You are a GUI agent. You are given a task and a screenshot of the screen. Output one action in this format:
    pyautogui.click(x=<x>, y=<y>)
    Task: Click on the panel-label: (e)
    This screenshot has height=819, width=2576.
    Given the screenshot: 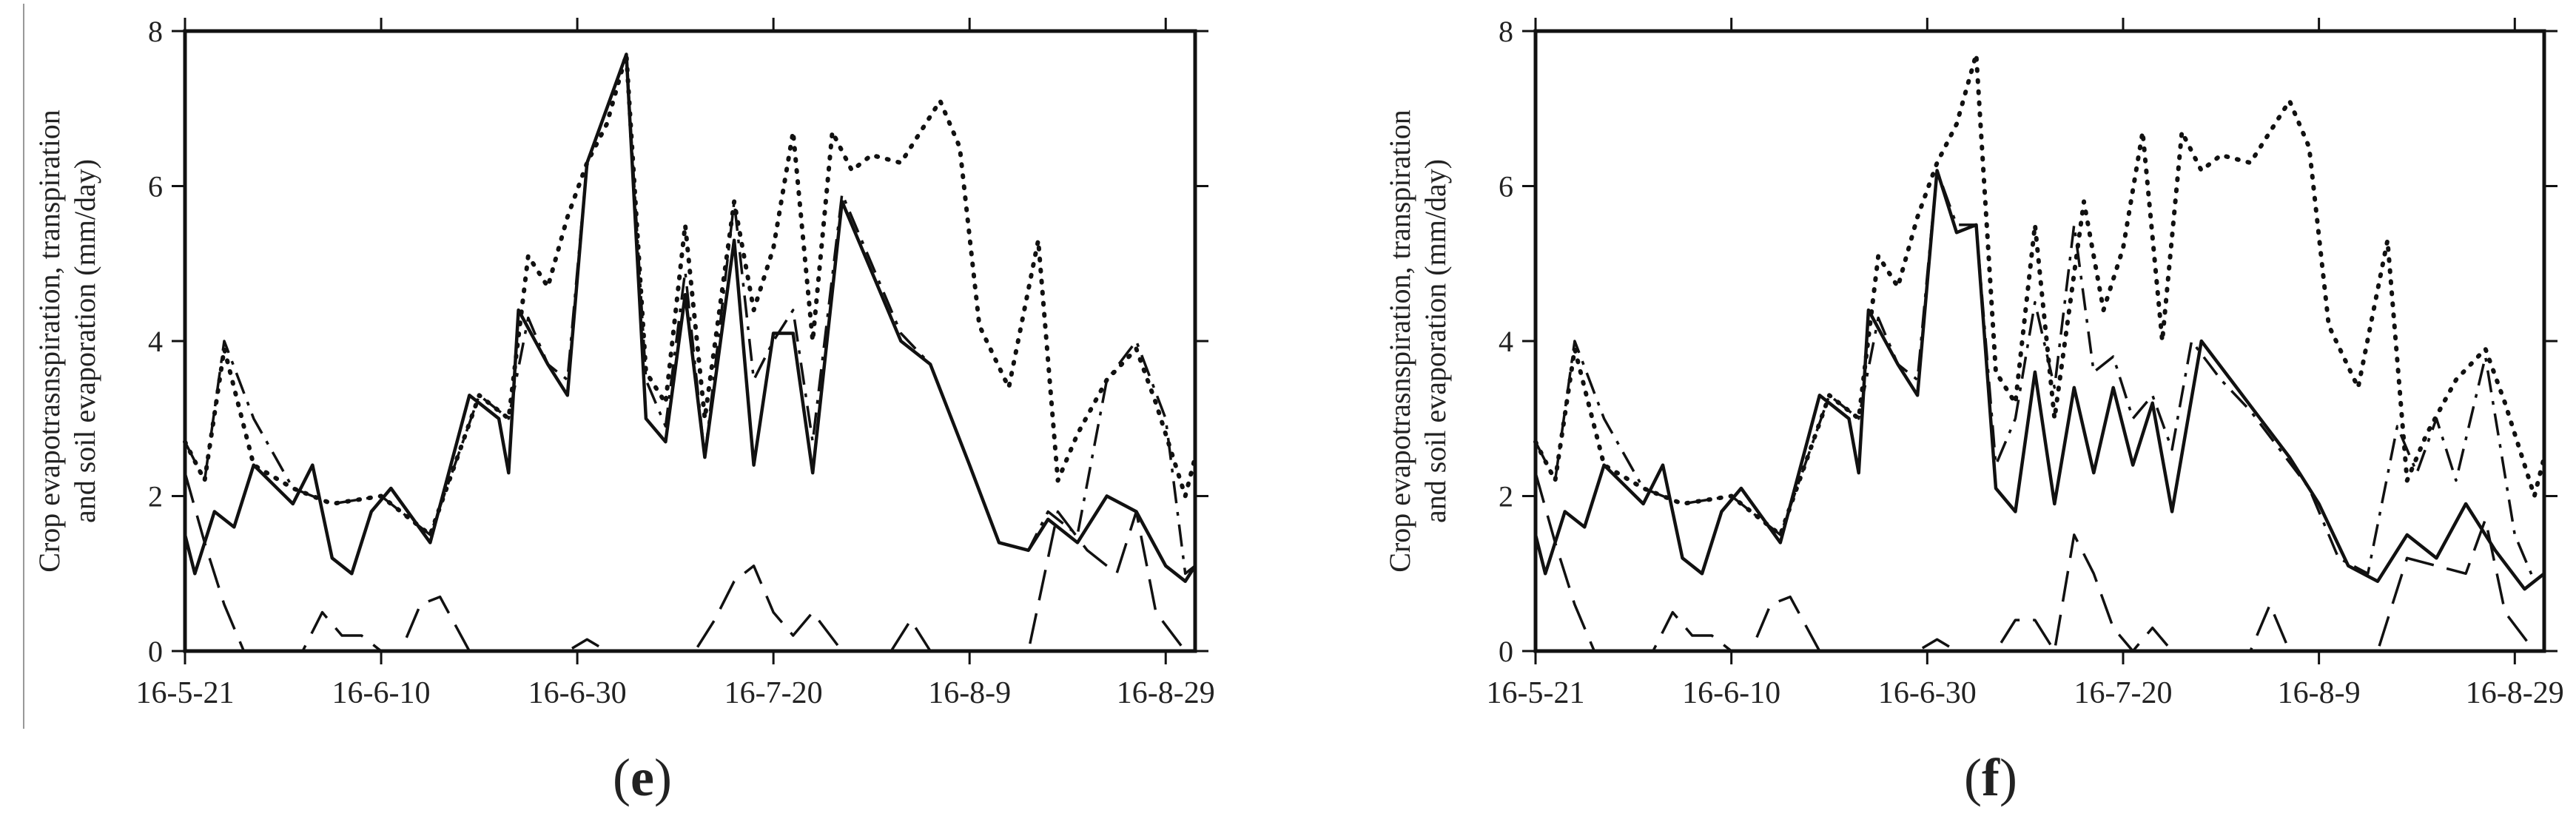 What is the action you would take?
    pyautogui.click(x=642, y=777)
    